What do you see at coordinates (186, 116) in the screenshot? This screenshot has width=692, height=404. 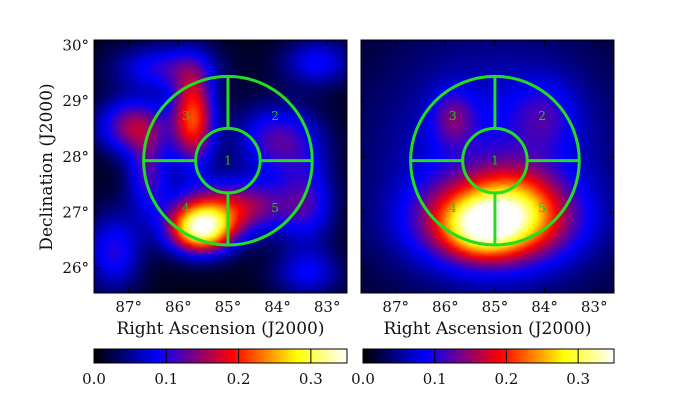 I see `region-label-3-left: 3` at bounding box center [186, 116].